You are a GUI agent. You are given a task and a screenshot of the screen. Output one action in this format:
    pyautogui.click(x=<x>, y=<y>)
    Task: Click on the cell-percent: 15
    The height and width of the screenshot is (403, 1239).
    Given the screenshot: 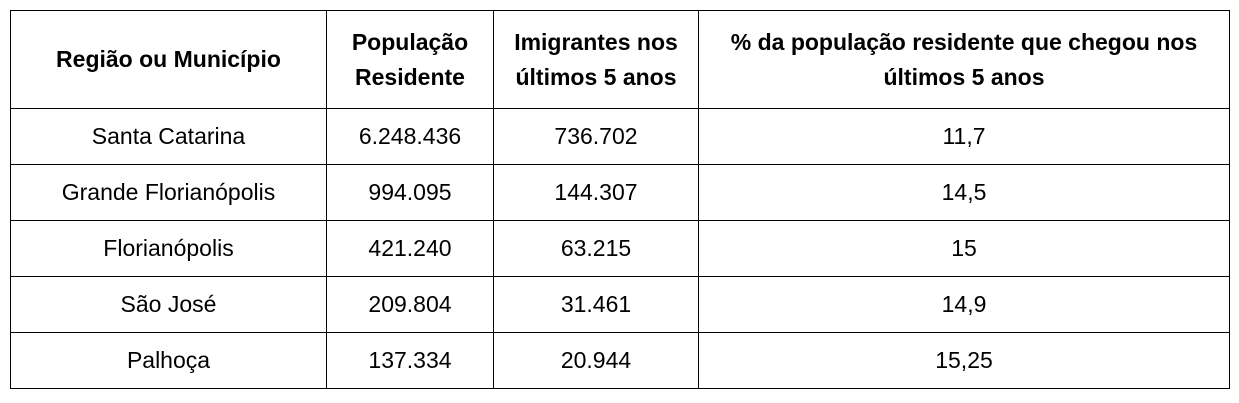 What is the action you would take?
    pyautogui.click(x=964, y=248)
    